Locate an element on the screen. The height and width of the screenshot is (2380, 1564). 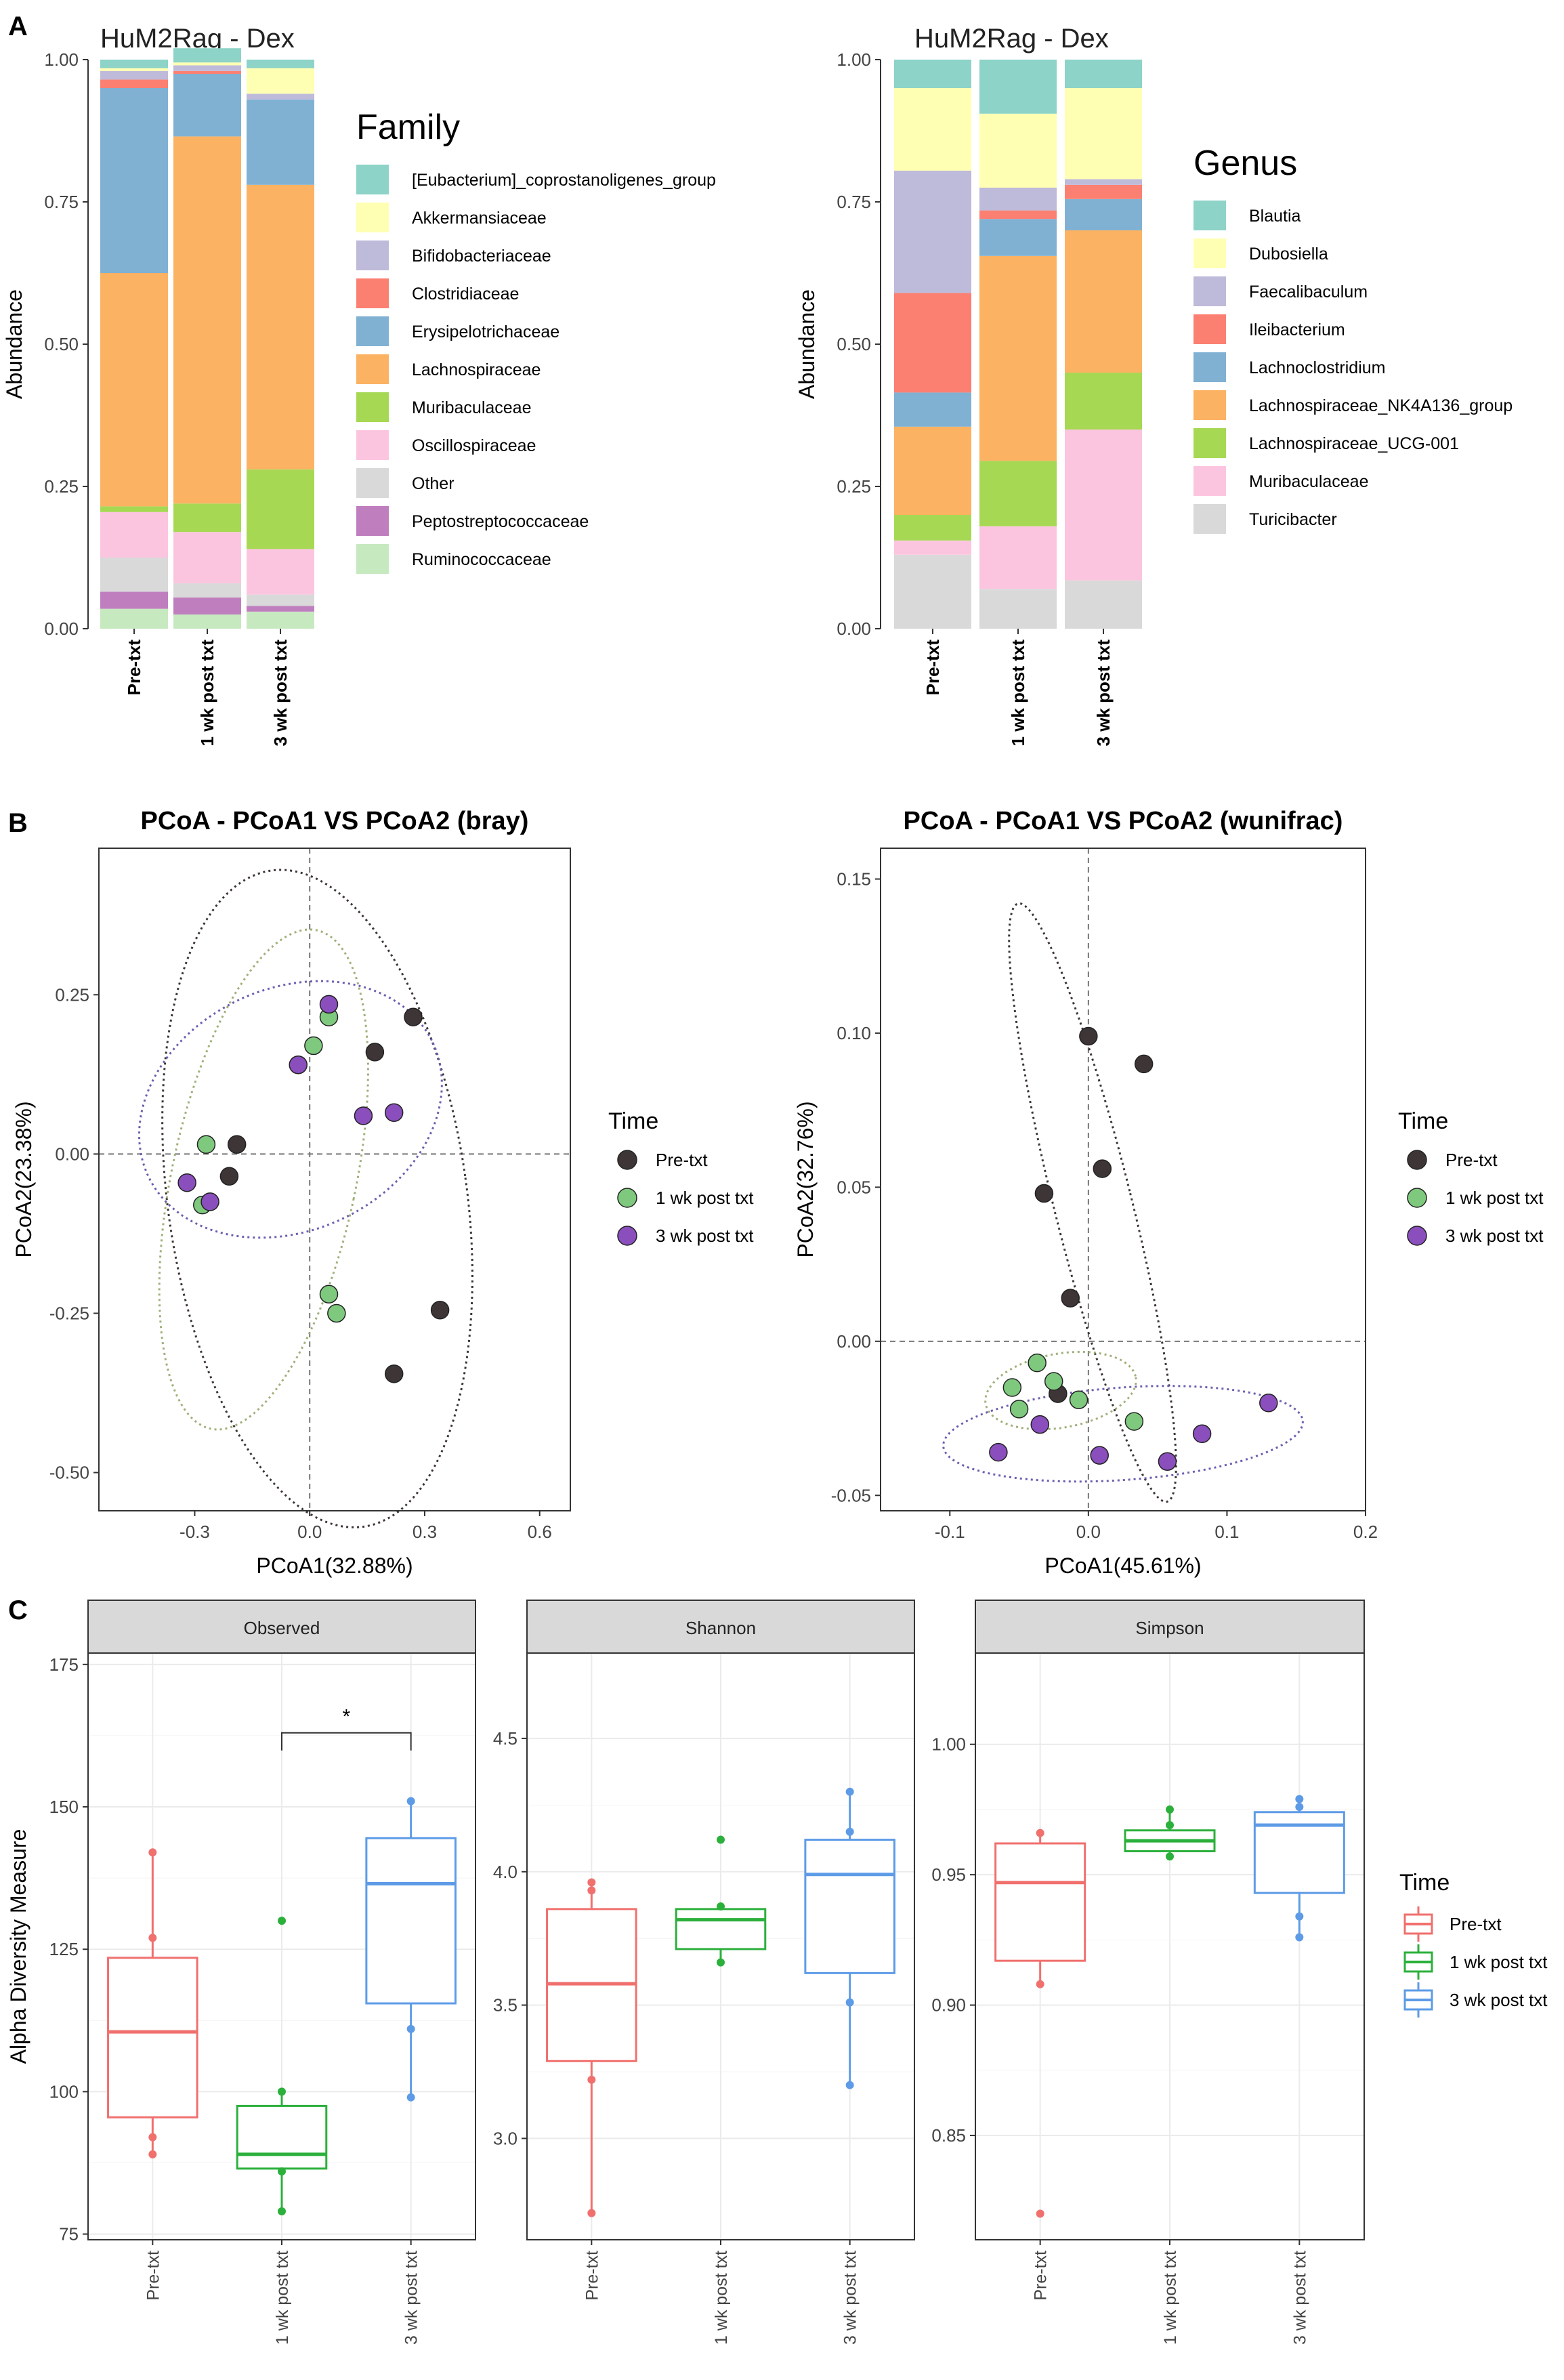
legend-label: Ruminococcaceae is located at coordinates (481, 559).